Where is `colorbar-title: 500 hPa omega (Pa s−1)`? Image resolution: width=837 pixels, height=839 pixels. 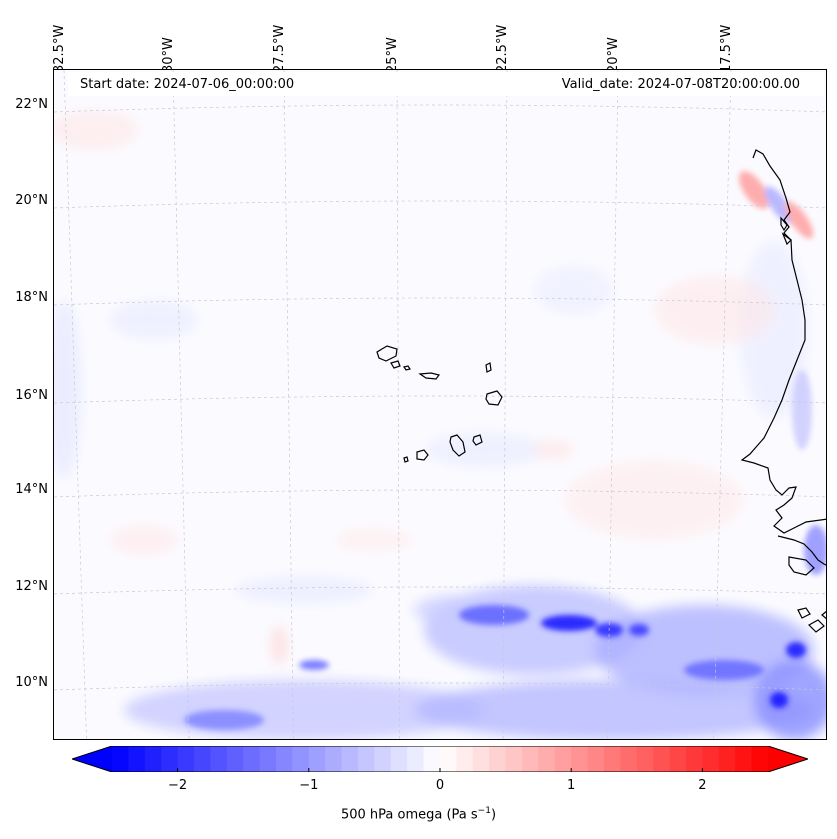
colorbar-title: 500 hPa omega (Pa s−1) is located at coordinates (418, 814).